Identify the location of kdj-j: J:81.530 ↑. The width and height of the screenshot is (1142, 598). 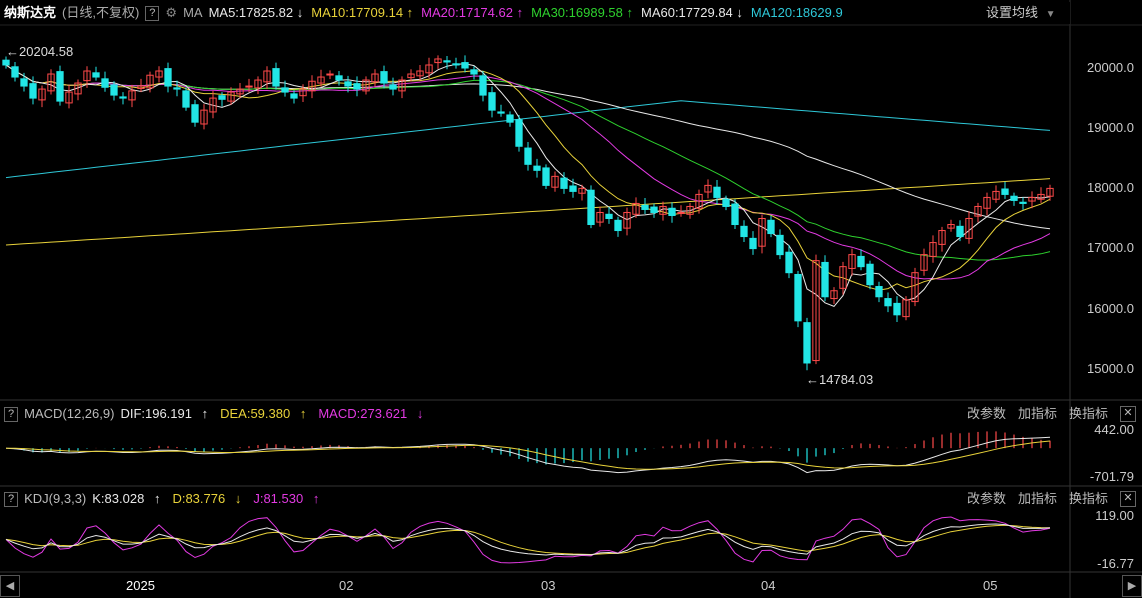
(289, 499).